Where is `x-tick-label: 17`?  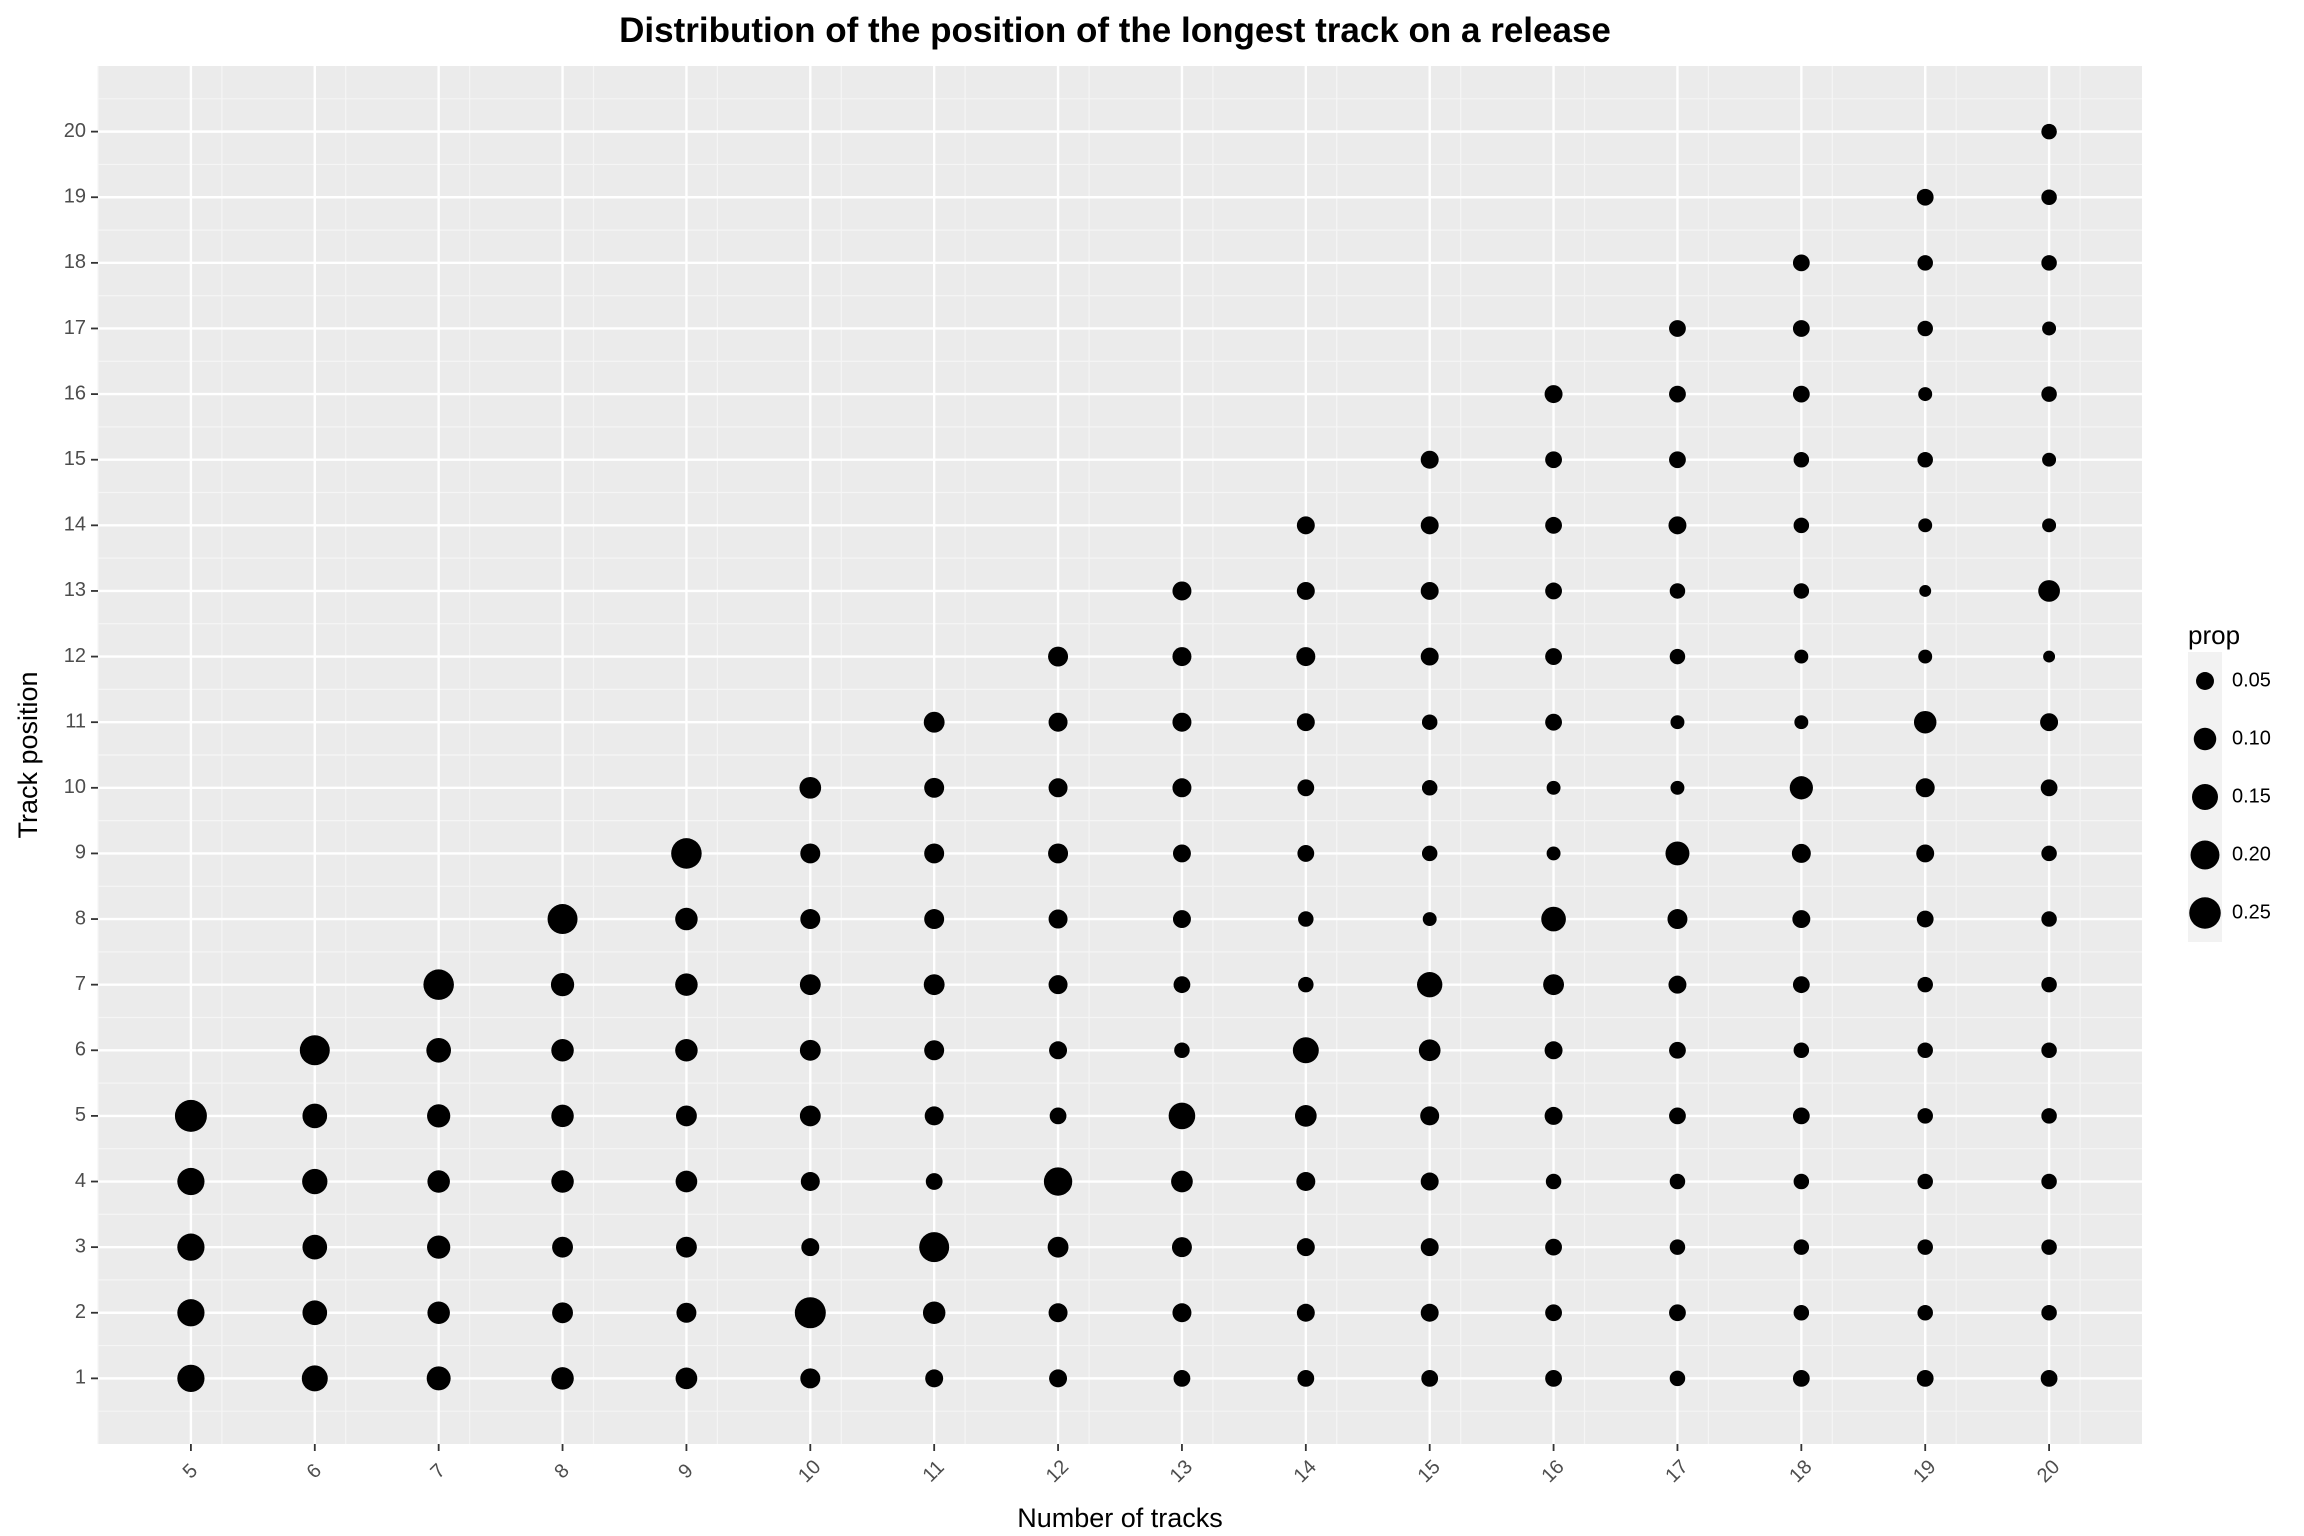
x-tick-label: 17 is located at coordinates (1676, 1471).